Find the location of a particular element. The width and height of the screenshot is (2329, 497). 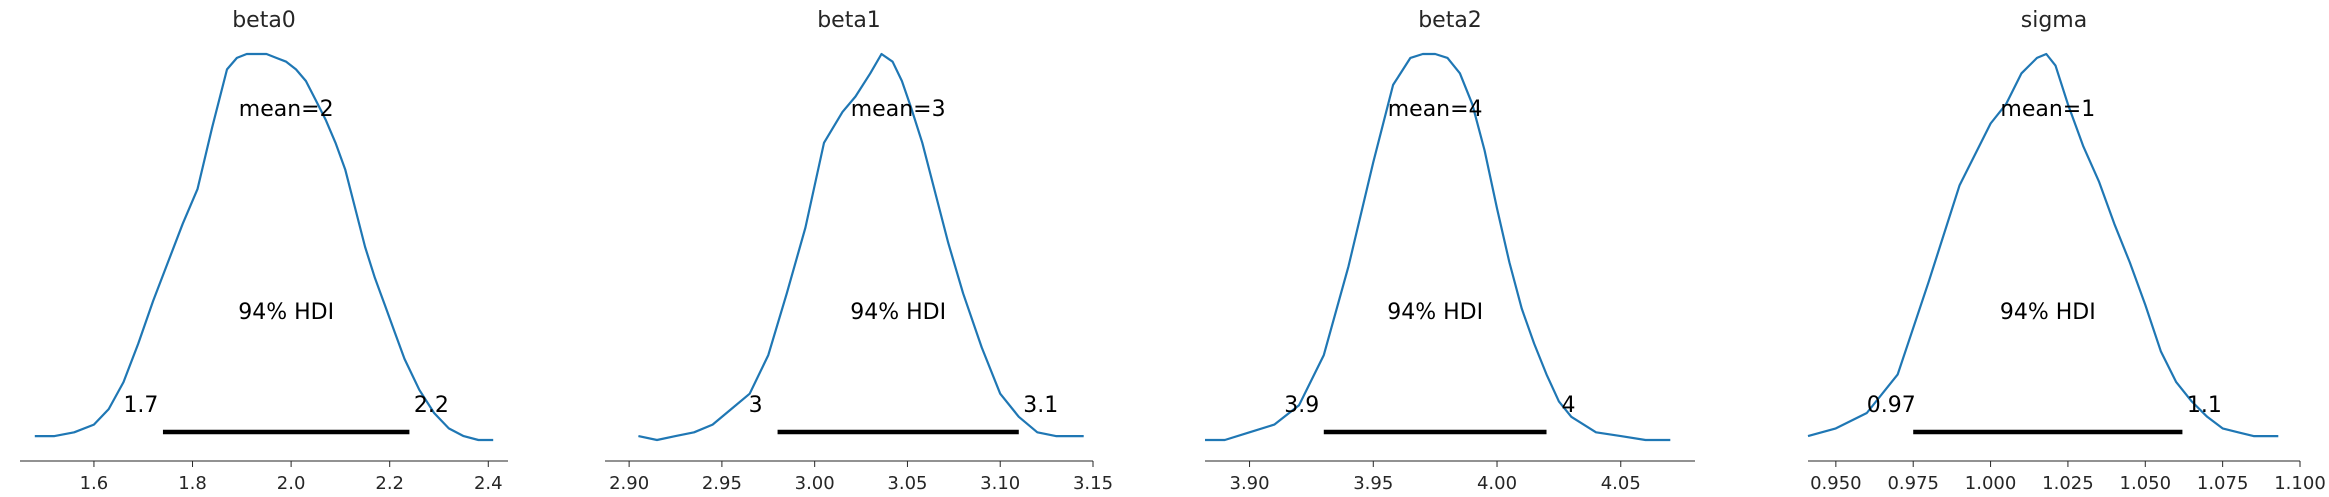

x-tick-label: 0.975 is located at coordinates (1913, 483).